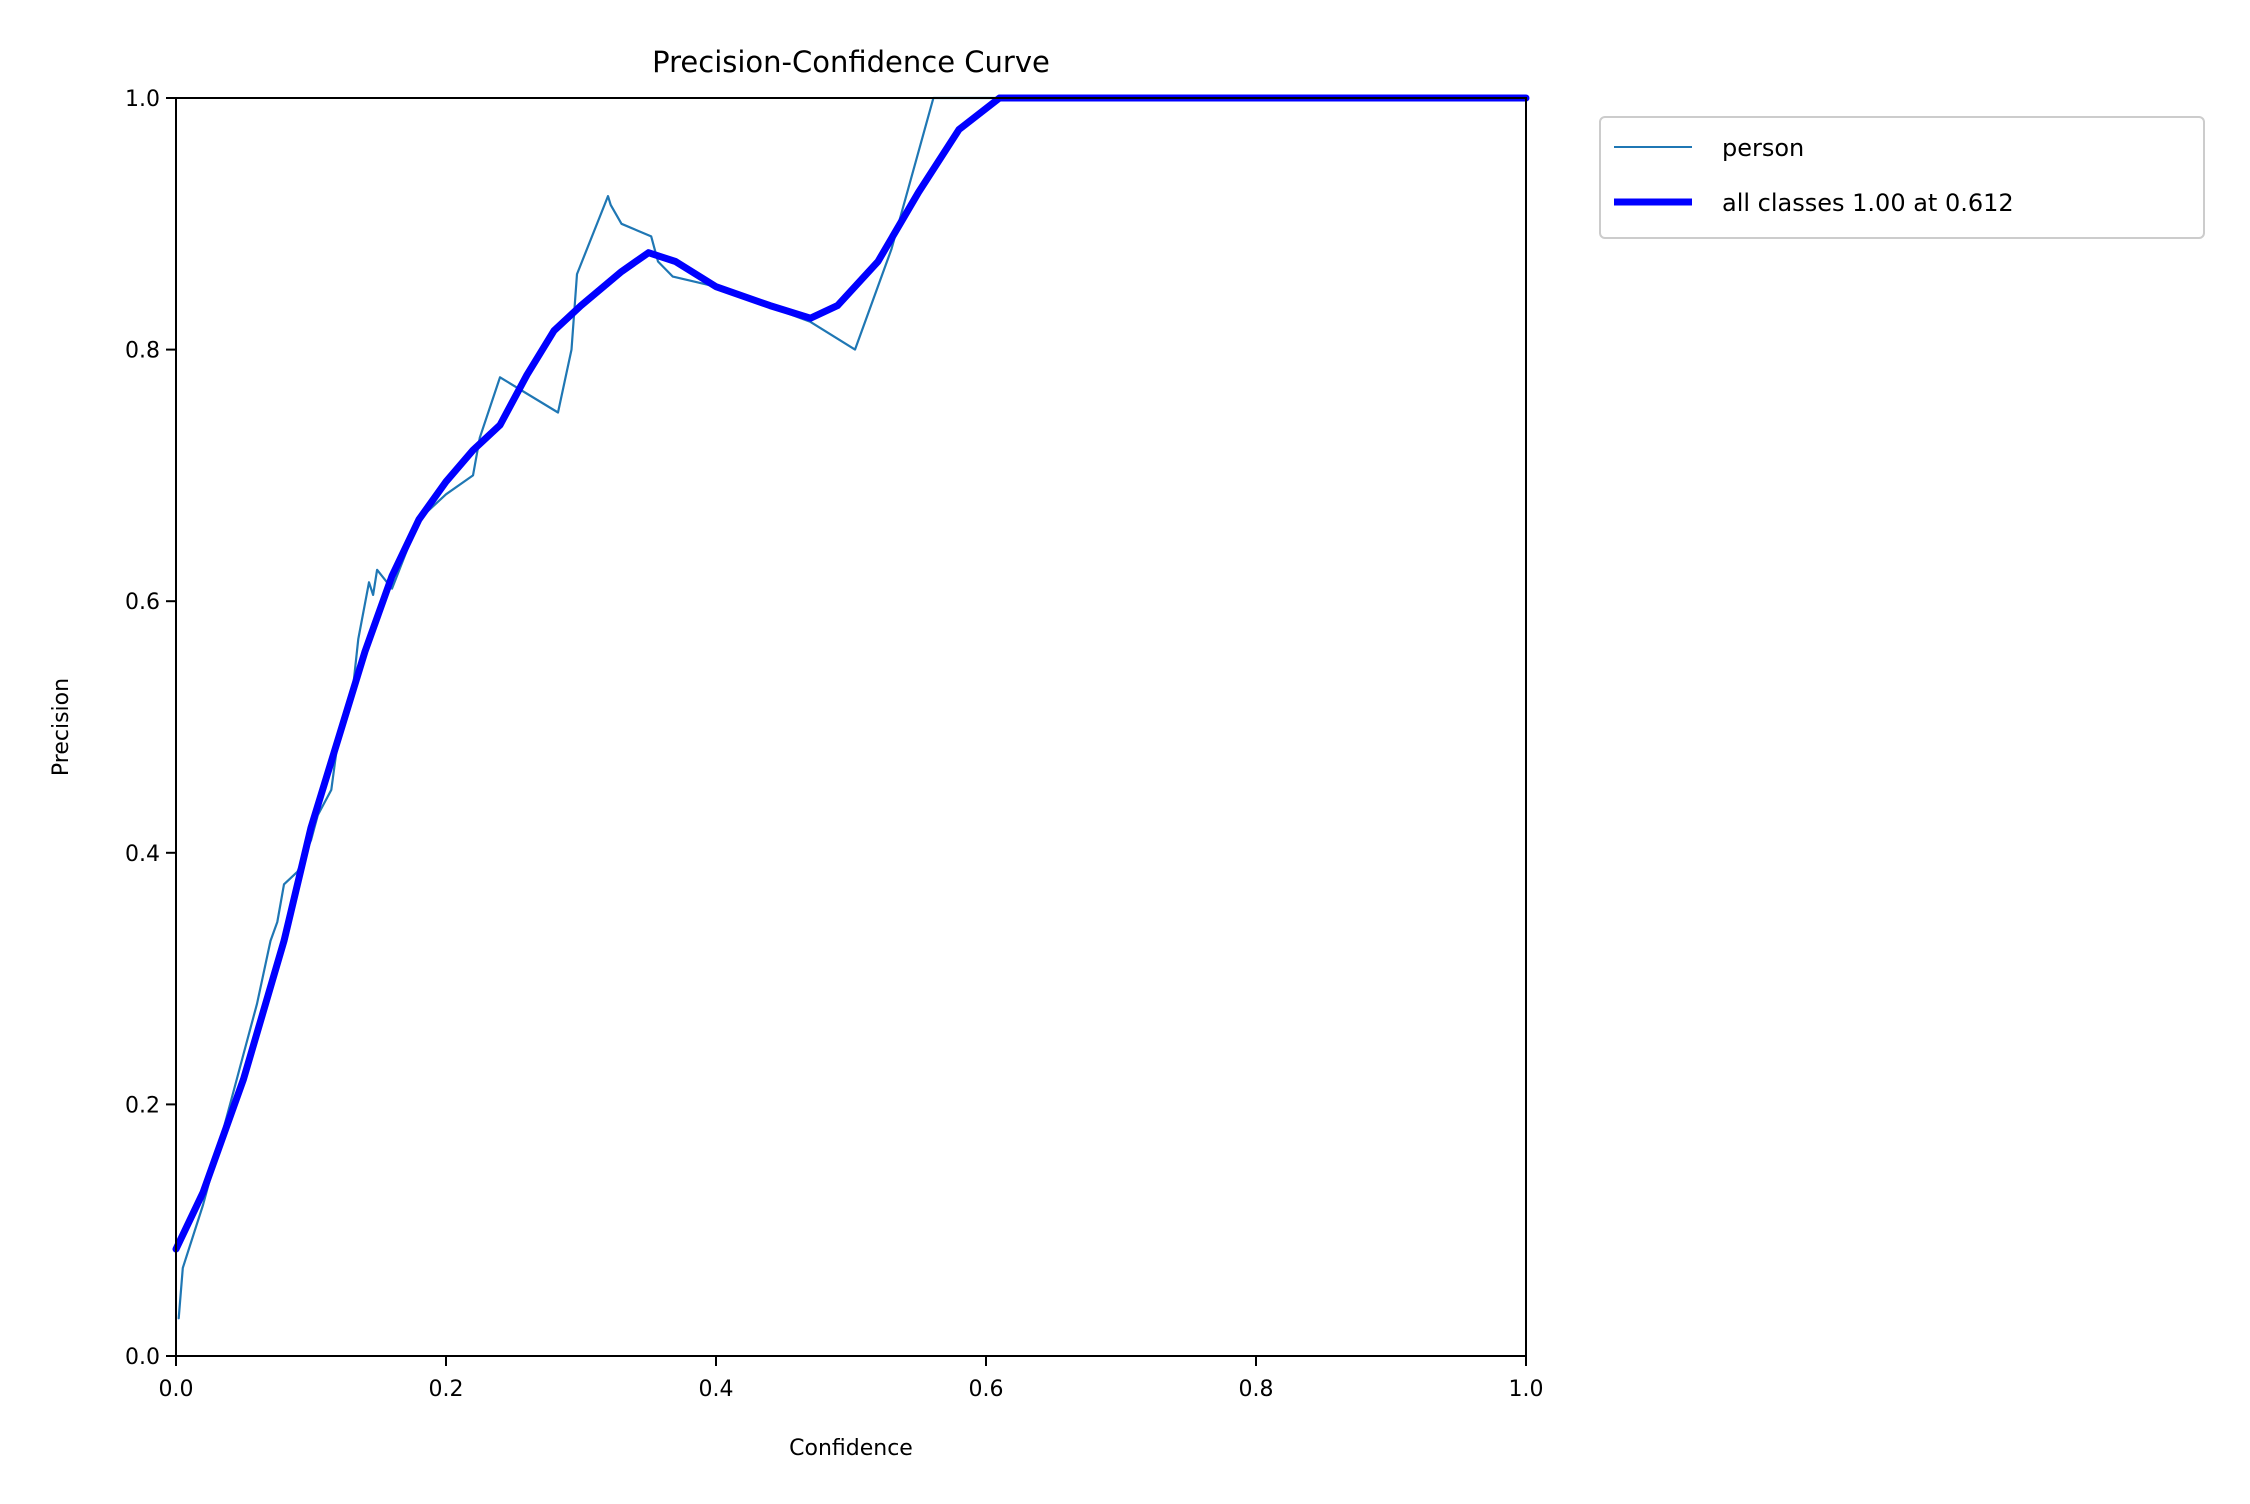 The height and width of the screenshot is (1504, 2250). I want to click on legend-label-all-classes: all classes 1.00 at 0.612, so click(1868, 203).